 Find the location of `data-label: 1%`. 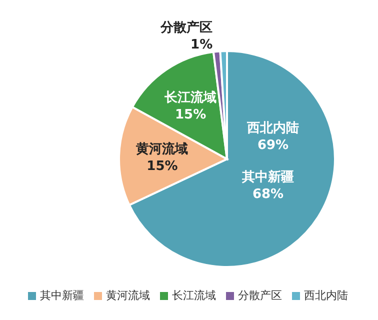

data-label: 1% is located at coordinates (201, 44).